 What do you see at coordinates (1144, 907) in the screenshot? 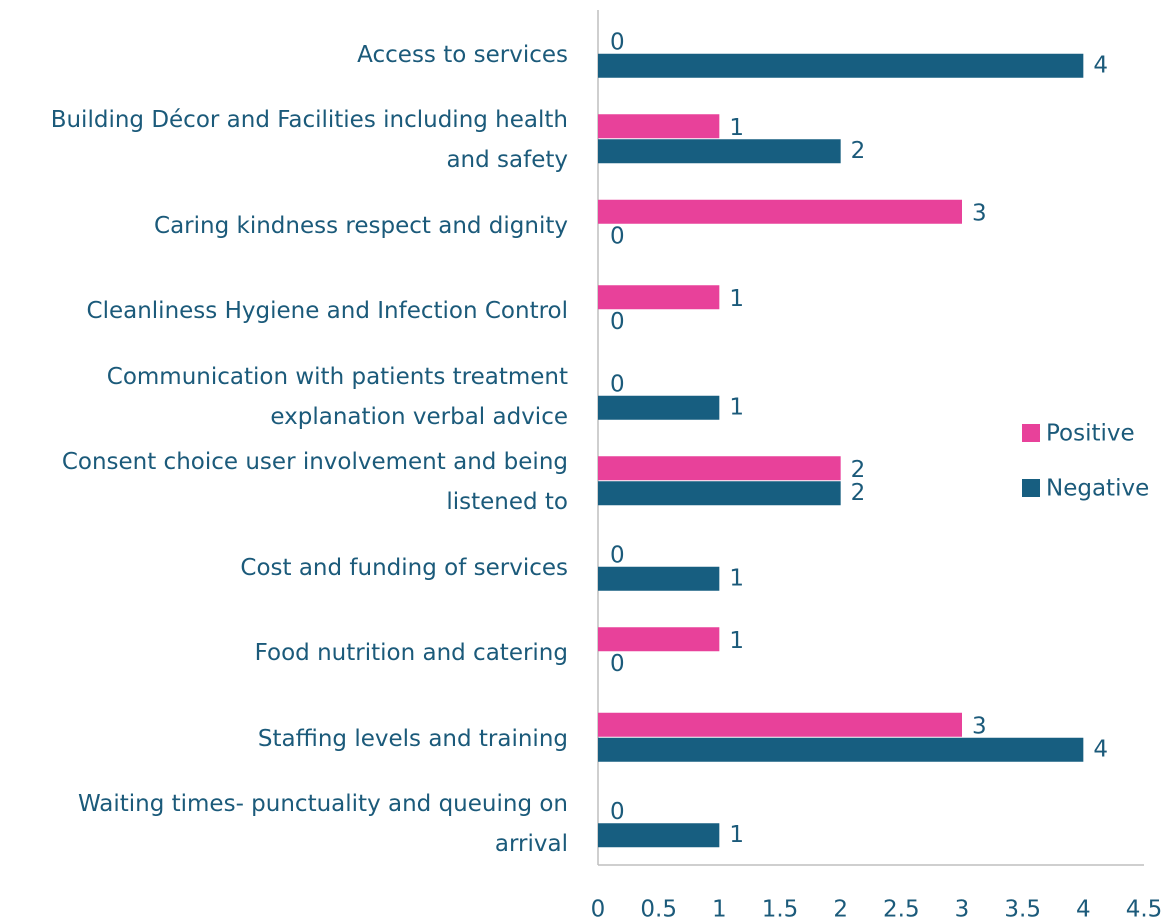
I see `x-tick-label: 4.5` at bounding box center [1144, 907].